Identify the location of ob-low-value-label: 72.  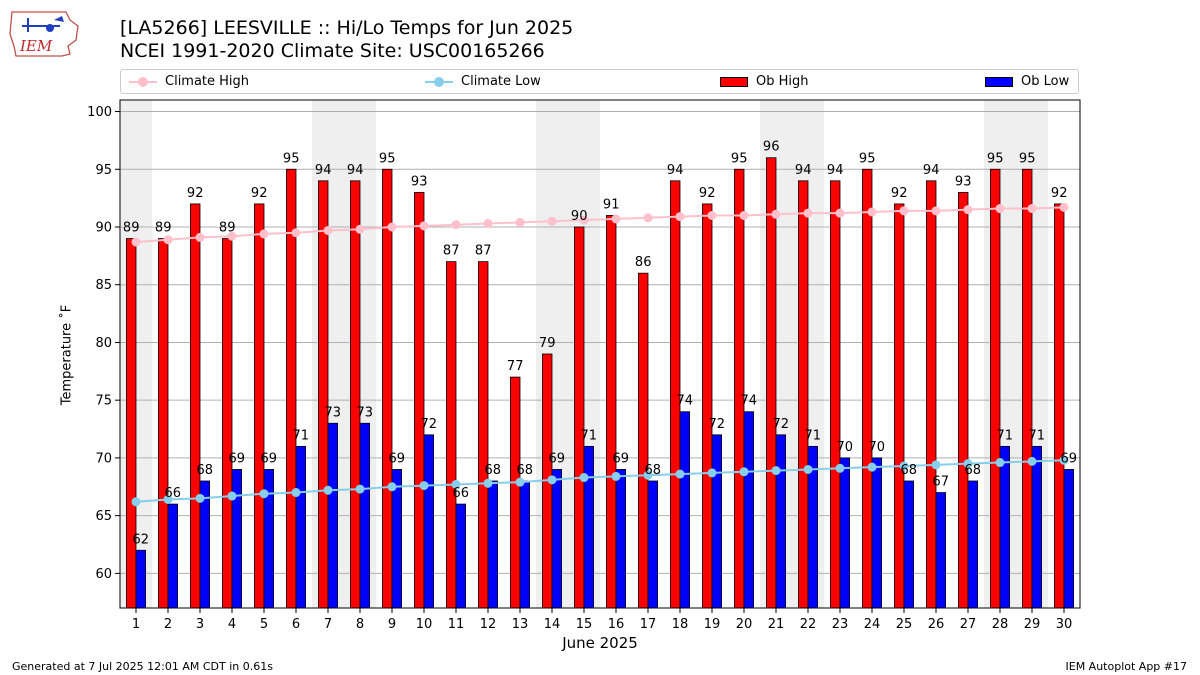
(781, 424).